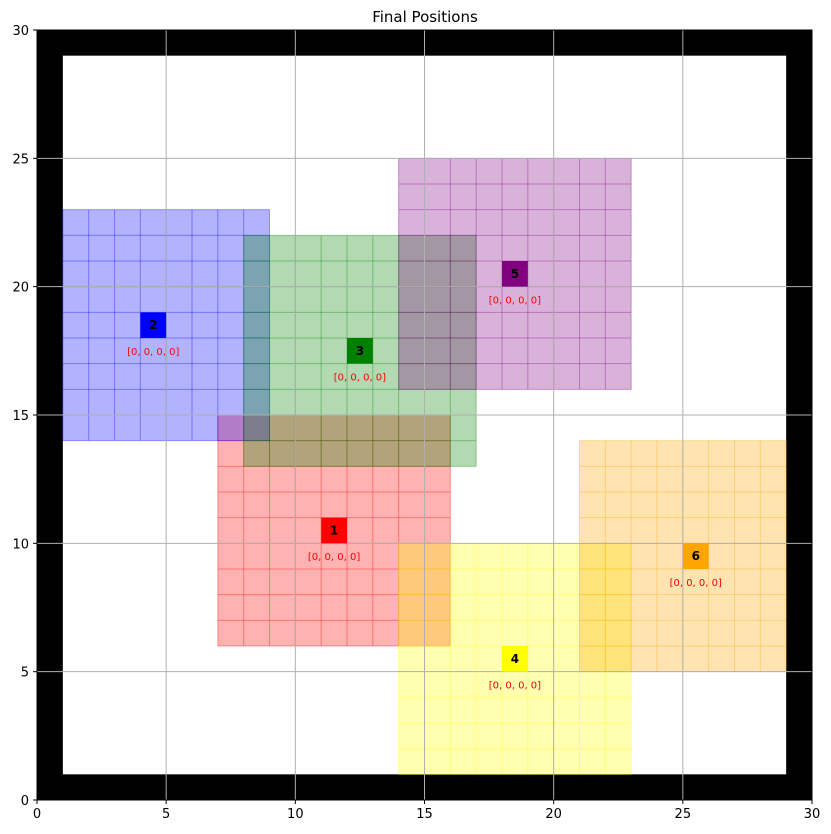 This screenshot has height=834, width=831. I want to click on agent-4-label: 4, so click(515, 659).